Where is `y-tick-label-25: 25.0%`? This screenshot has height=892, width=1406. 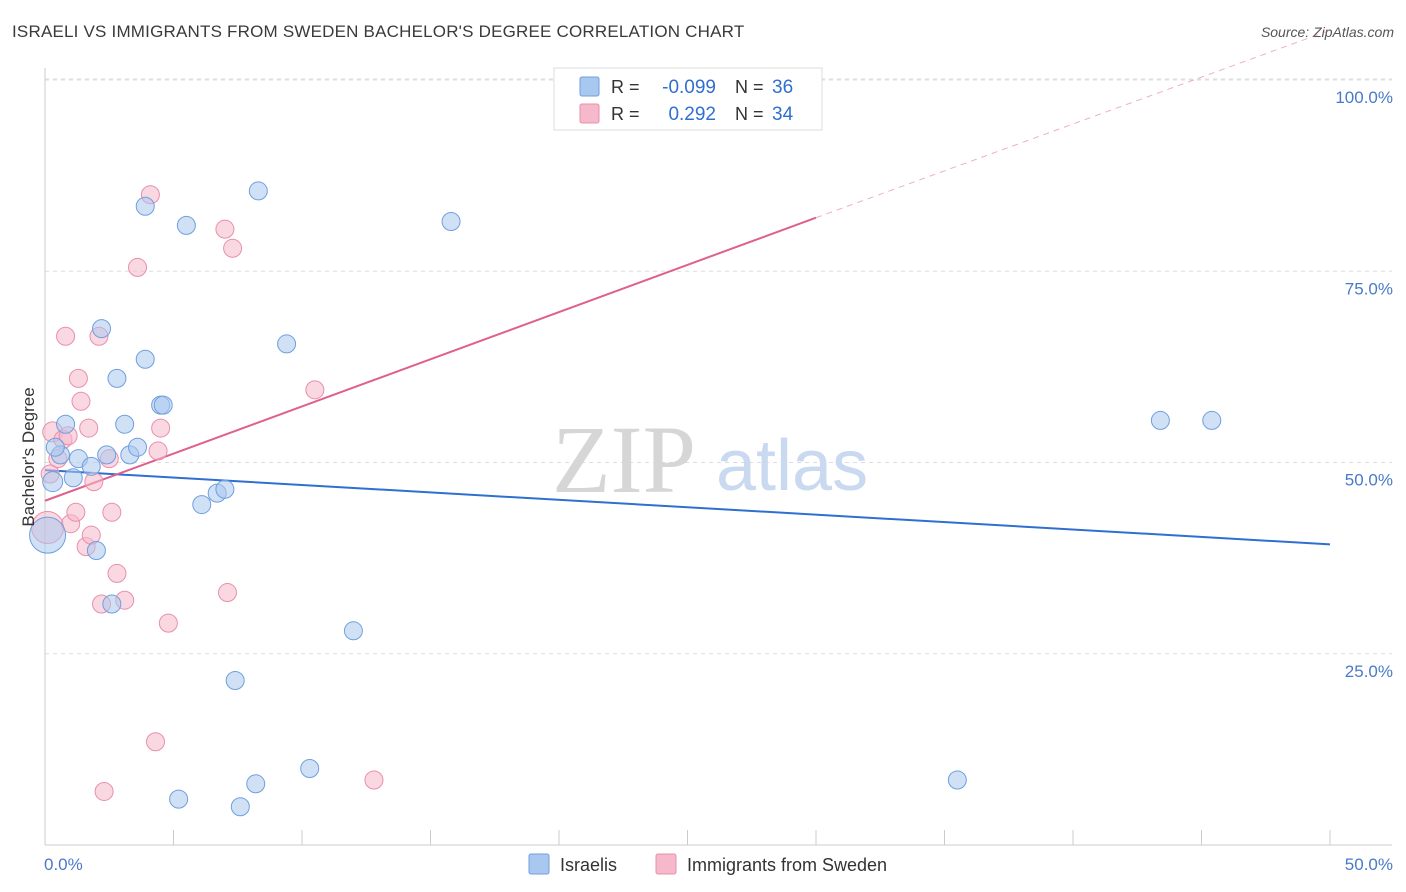
y-tick-label-25: 25.0% is located at coordinates (1369, 671).